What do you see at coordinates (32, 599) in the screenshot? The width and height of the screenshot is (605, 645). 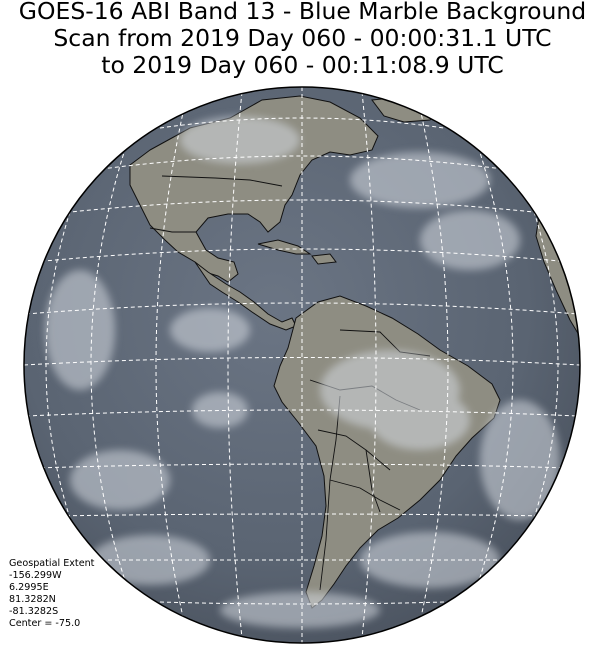 I see `extent-north: 81.3282N` at bounding box center [32, 599].